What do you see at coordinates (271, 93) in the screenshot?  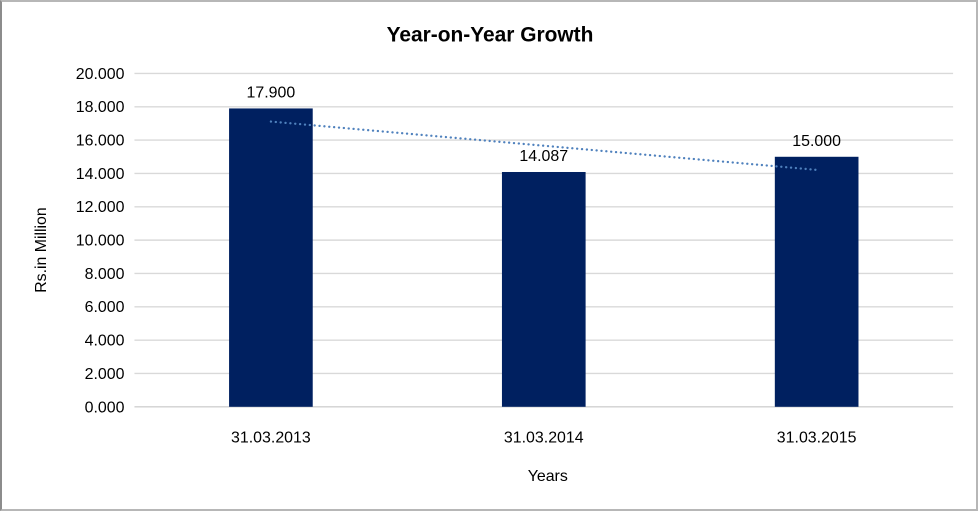 I see `bar-value-label: 17.900` at bounding box center [271, 93].